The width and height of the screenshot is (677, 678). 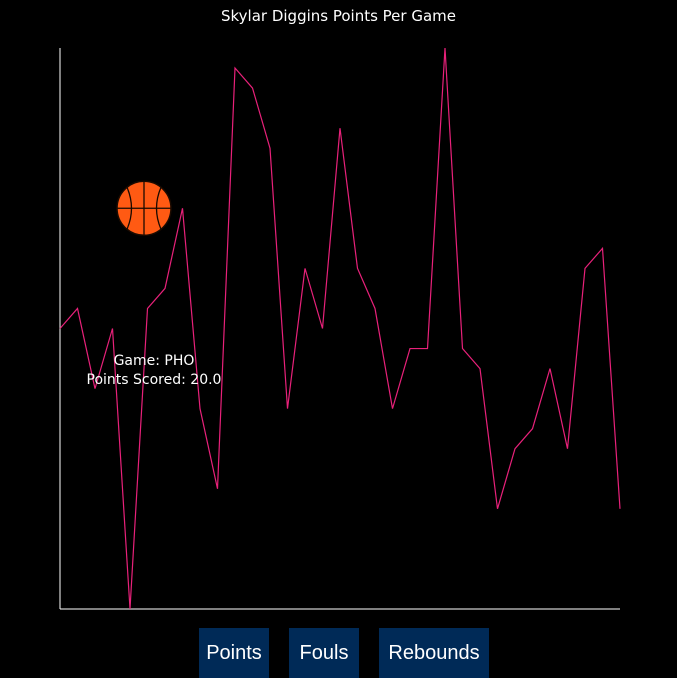 I want to click on points-button: Points, so click(x=234, y=653).